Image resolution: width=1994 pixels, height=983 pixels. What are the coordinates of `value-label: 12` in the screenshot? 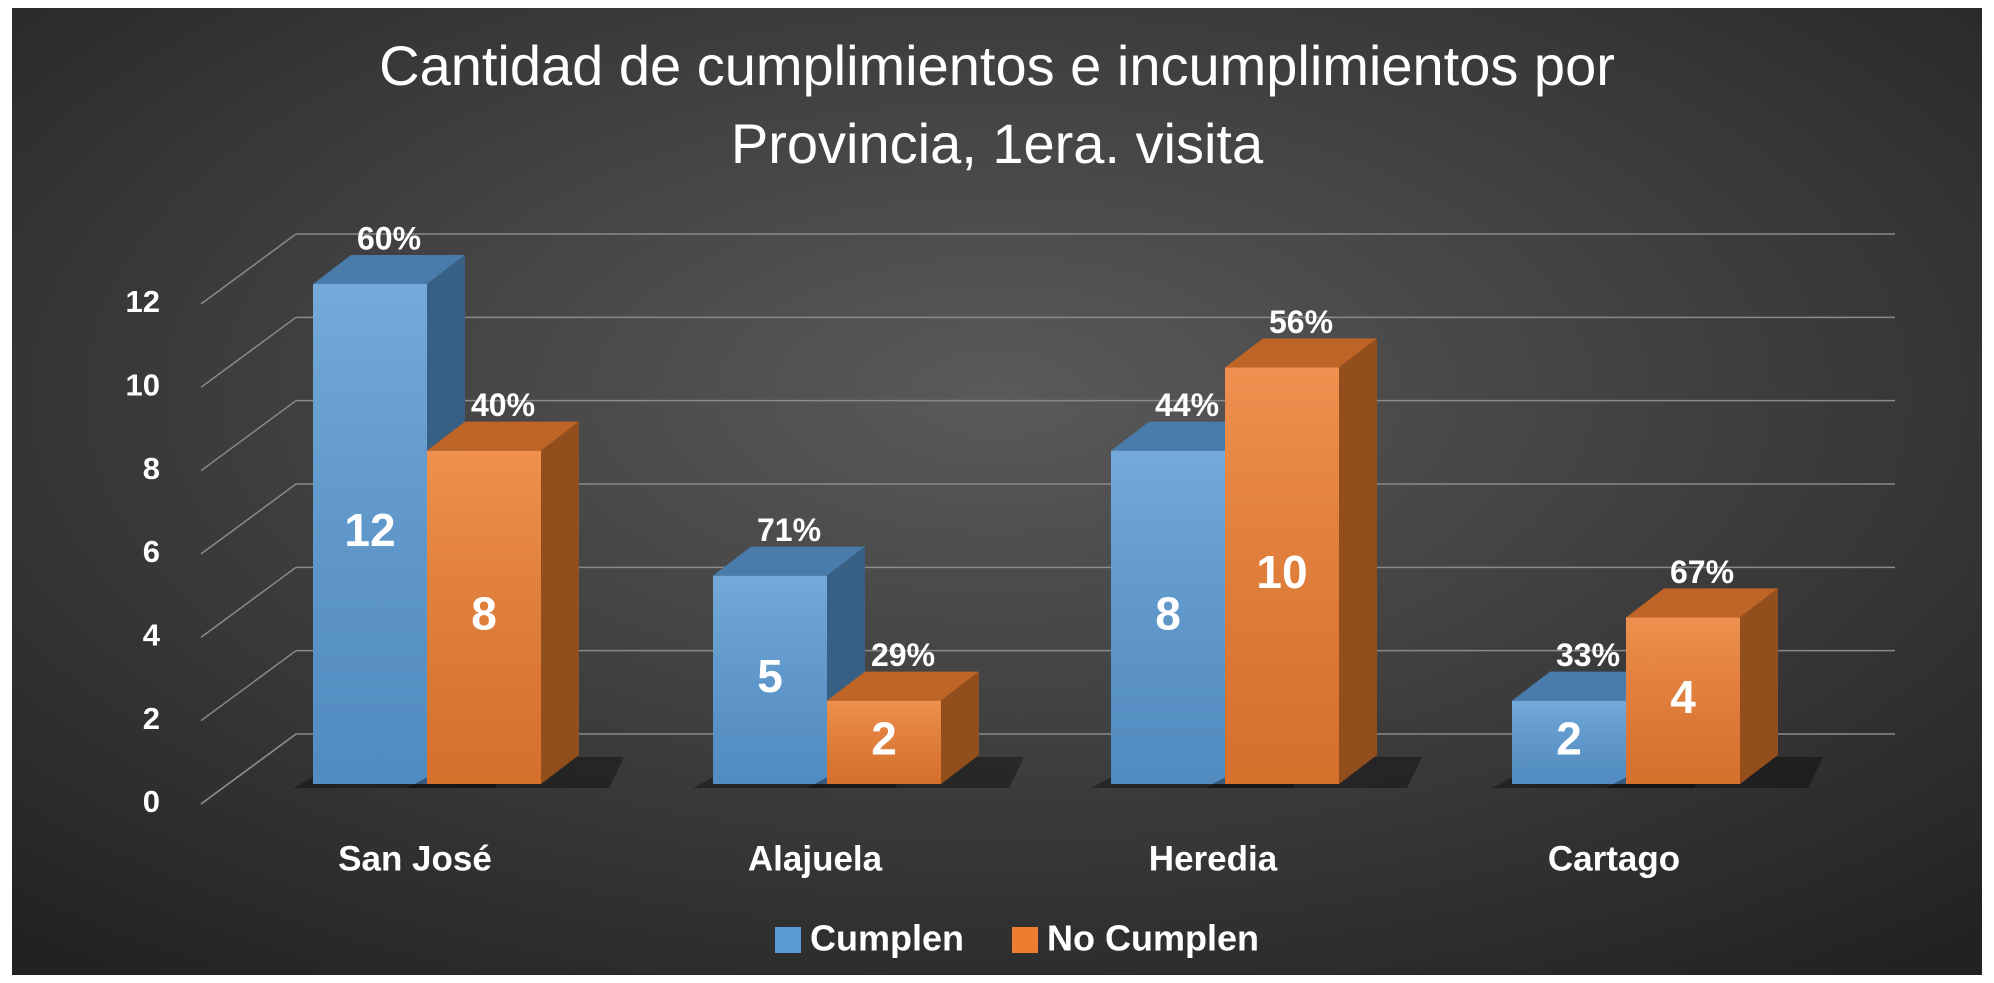 It's located at (369, 530).